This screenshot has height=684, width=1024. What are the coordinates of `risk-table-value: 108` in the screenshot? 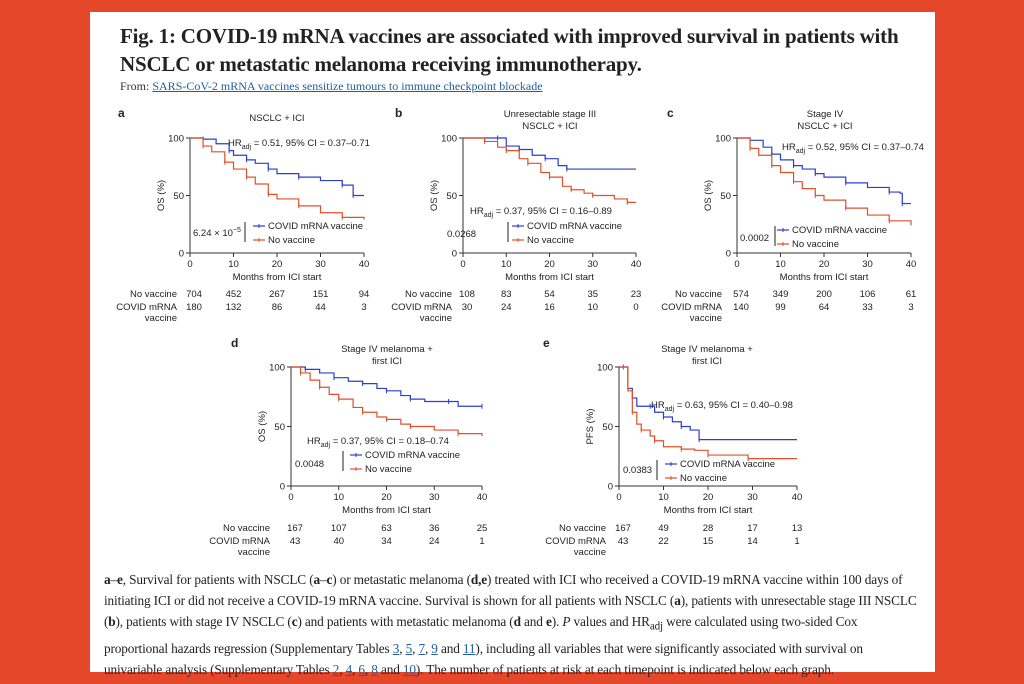 It's located at (467, 294).